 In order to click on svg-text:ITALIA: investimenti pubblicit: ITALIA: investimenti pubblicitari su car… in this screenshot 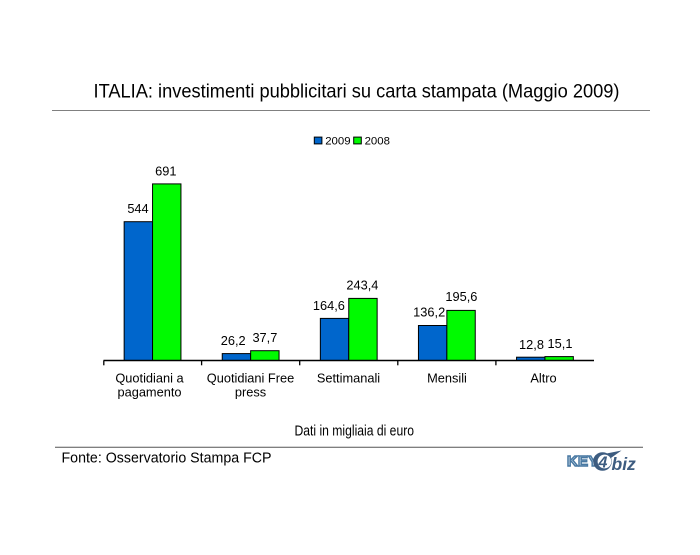, I will do `click(357, 92)`.